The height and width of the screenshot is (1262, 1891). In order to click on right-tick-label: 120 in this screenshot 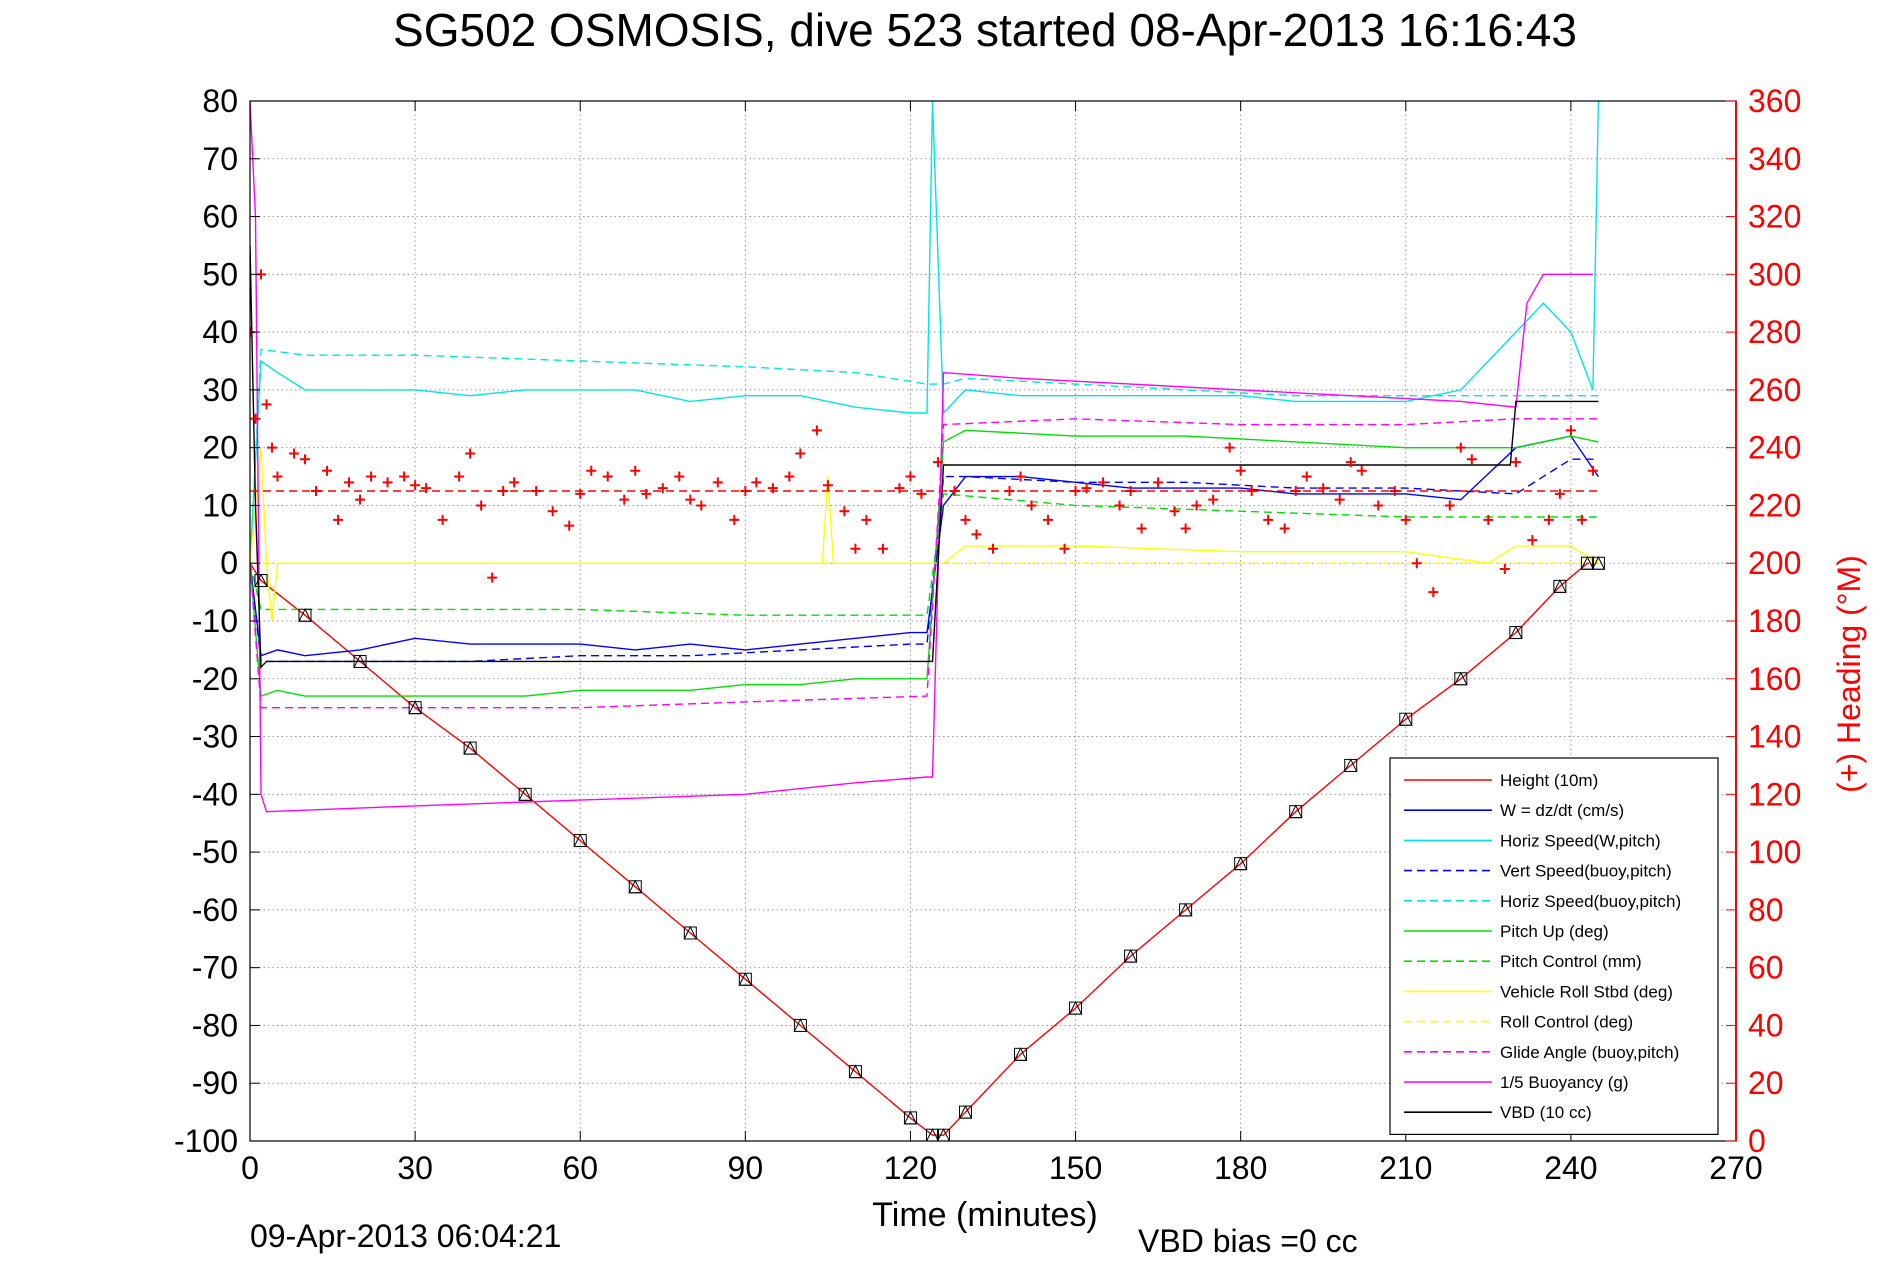, I will do `click(1774, 794)`.